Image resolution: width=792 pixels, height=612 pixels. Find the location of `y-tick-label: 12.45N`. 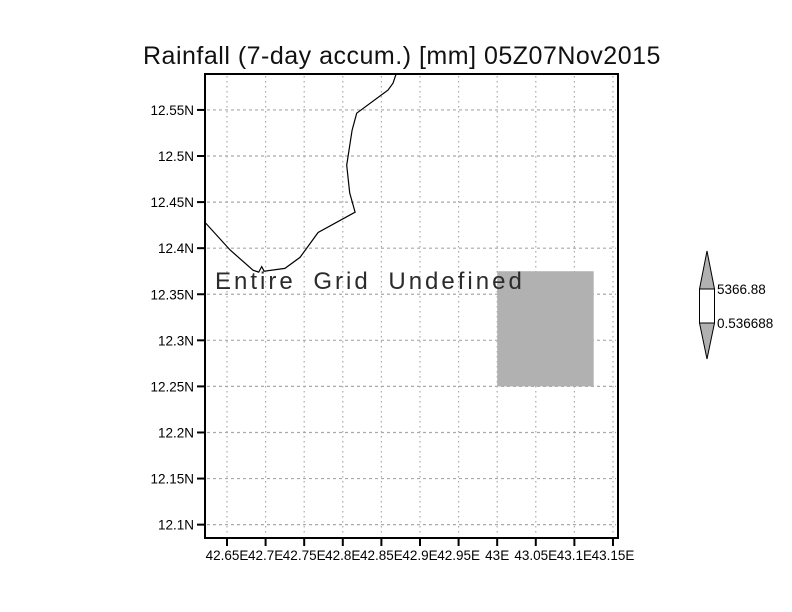

y-tick-label: 12.45N is located at coordinates (172, 202).